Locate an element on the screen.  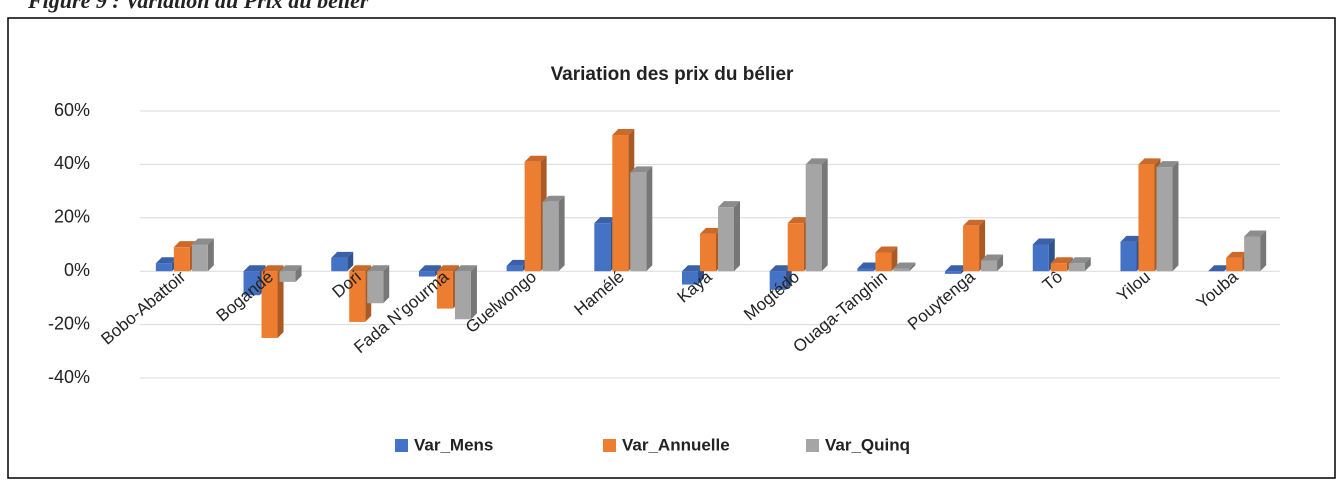
legend-label: Var_Quinq is located at coordinates (867, 444).